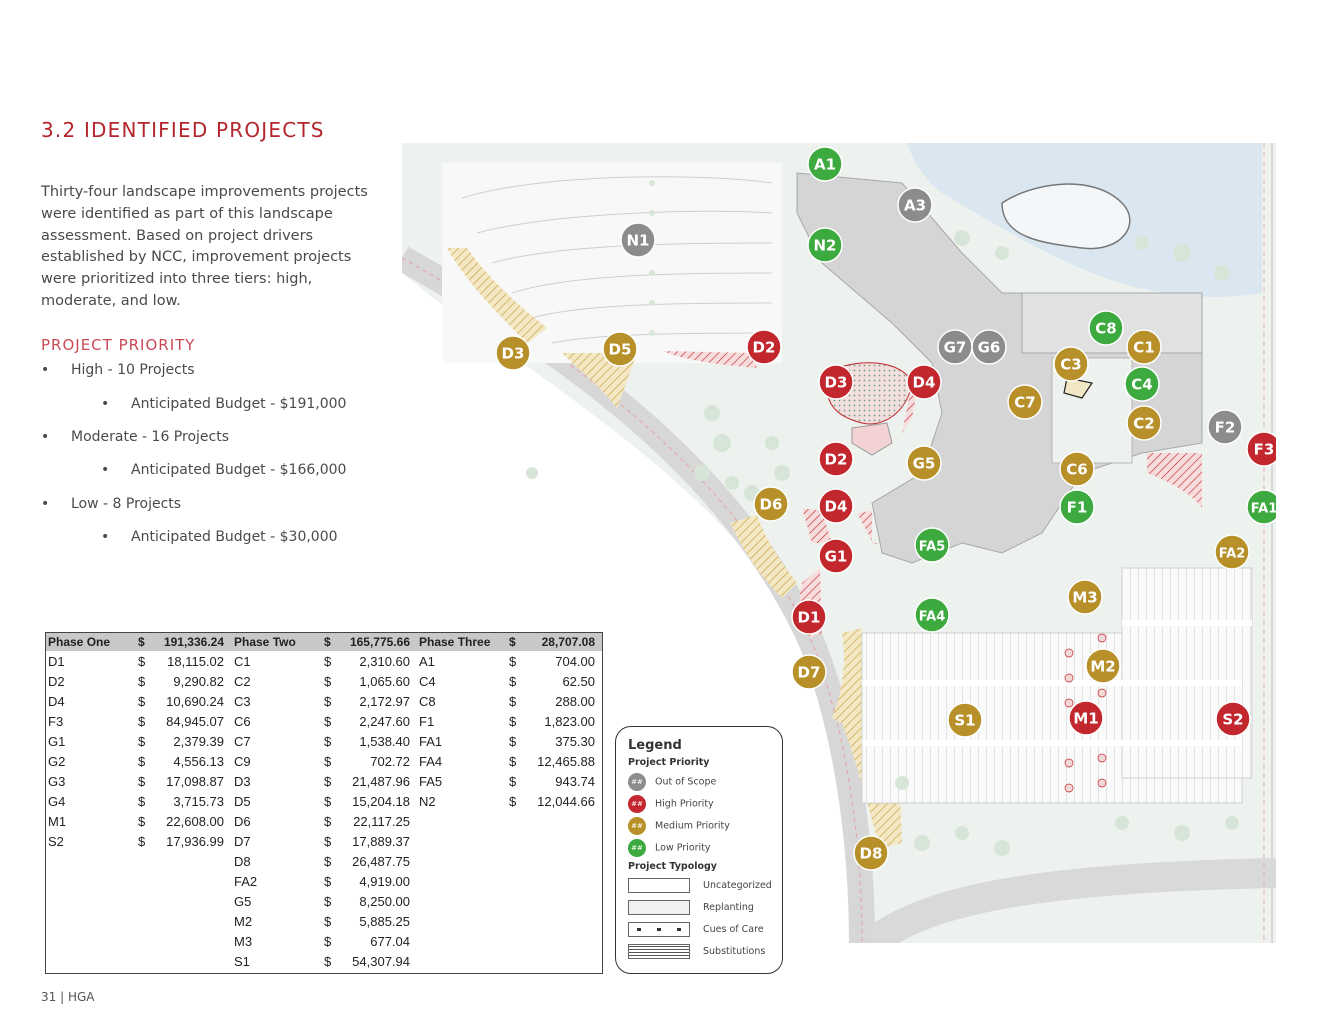 The width and height of the screenshot is (1320, 1020). I want to click on marker-label: C2, so click(1143, 424).